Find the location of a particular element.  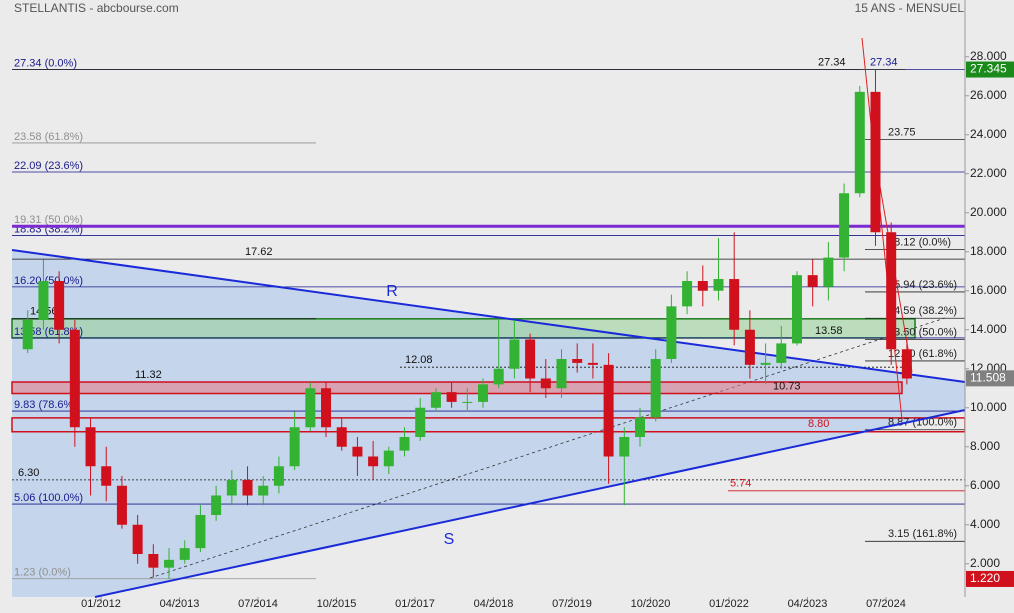

y-tick-label: 14.000 is located at coordinates (988, 329).